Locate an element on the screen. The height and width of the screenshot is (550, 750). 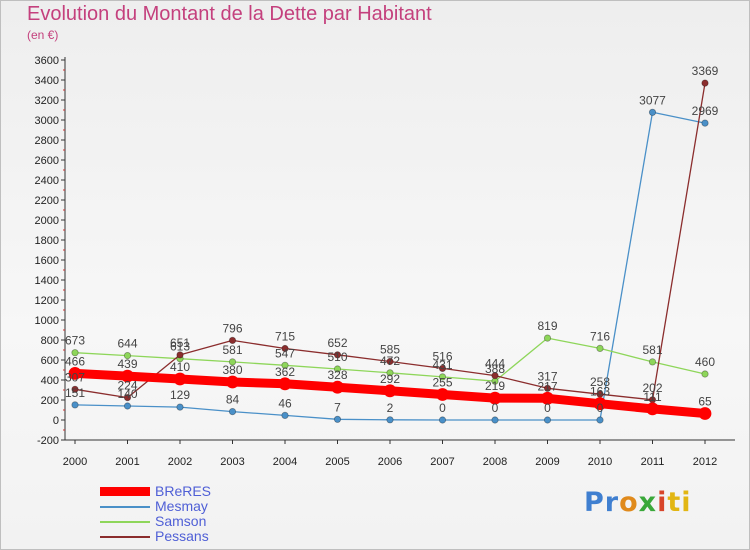
data-label-mesmay: 2969 is located at coordinates (705, 111).